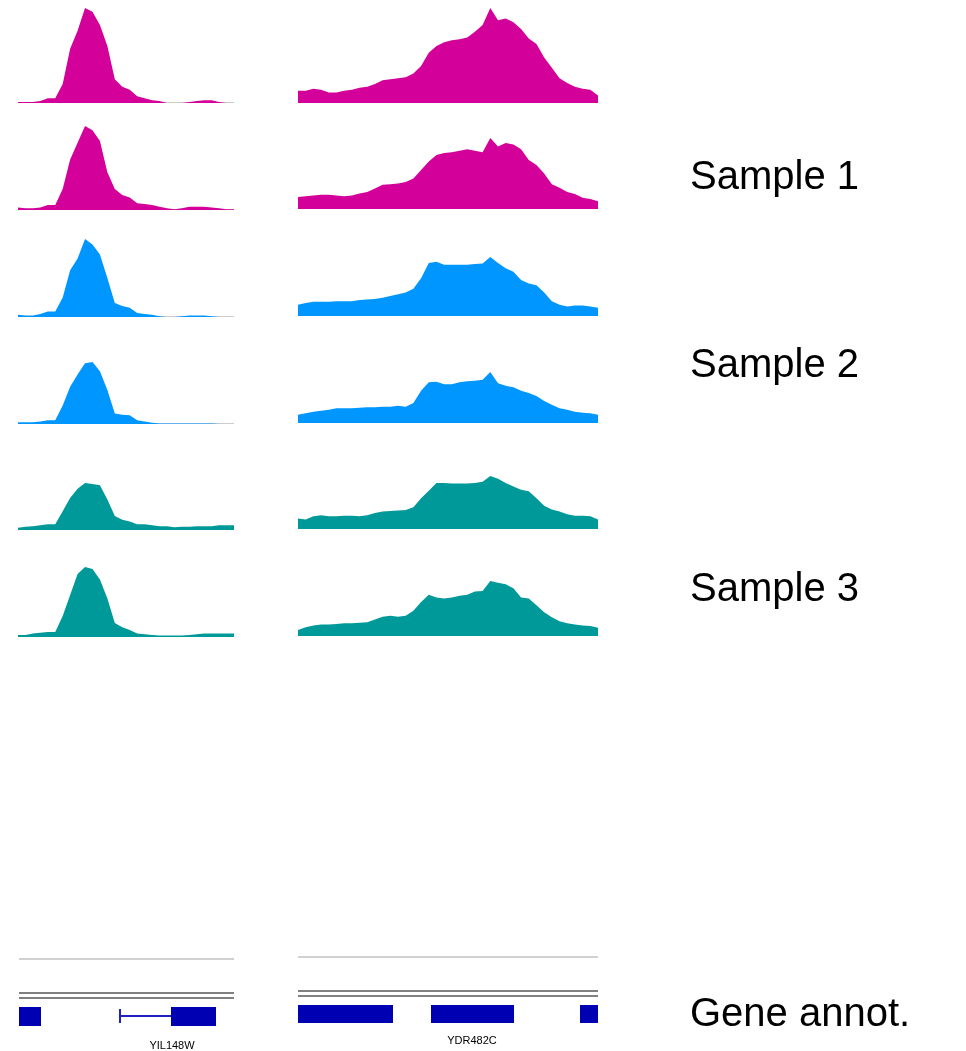 The width and height of the screenshot is (966, 1051). Describe the element at coordinates (774, 363) in the screenshot. I see `text: Sample 2` at that location.